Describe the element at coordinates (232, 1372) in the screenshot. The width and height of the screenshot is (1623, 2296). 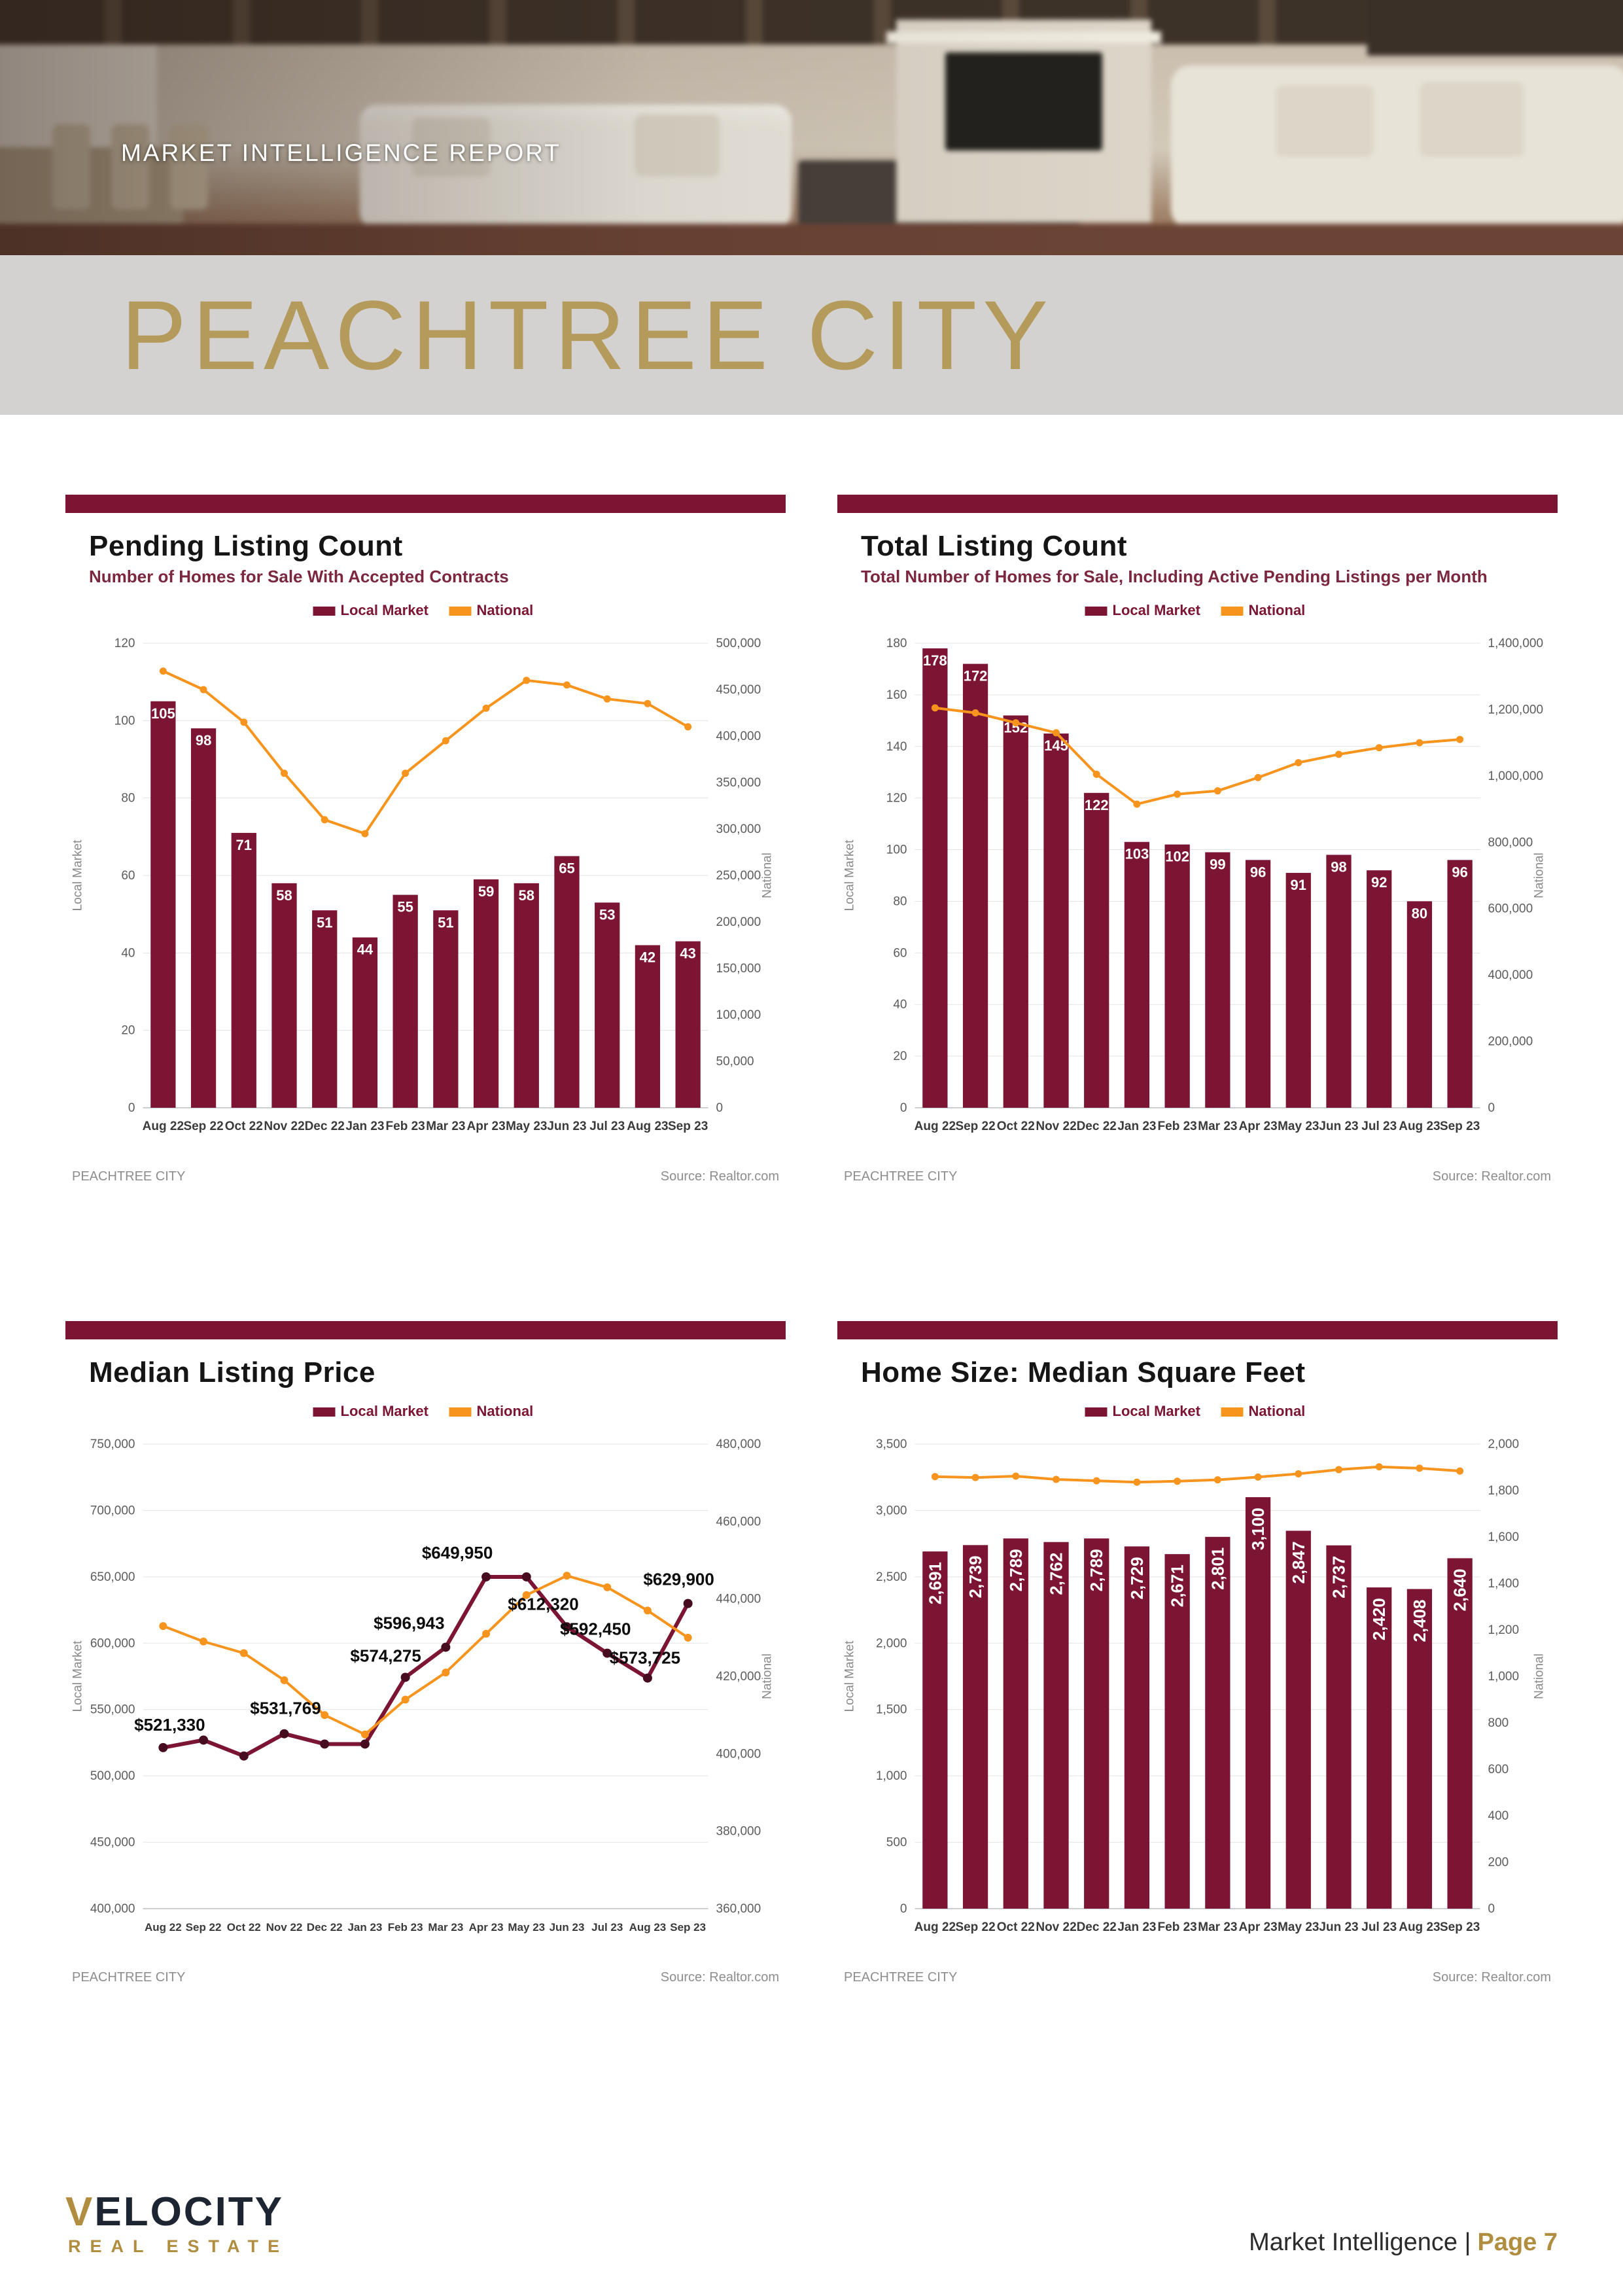
I see `chart-title: Median Listing Price` at that location.